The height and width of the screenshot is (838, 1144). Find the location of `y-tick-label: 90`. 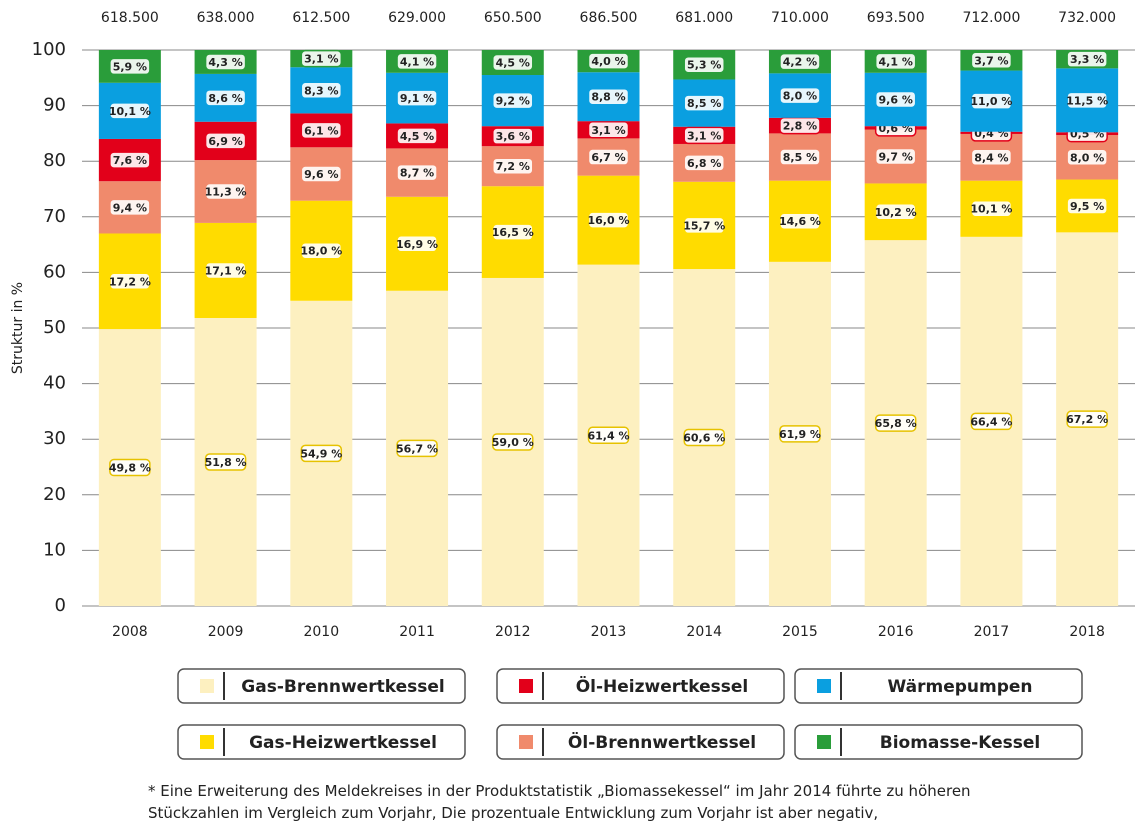

y-tick-label: 90 is located at coordinates (54, 105).